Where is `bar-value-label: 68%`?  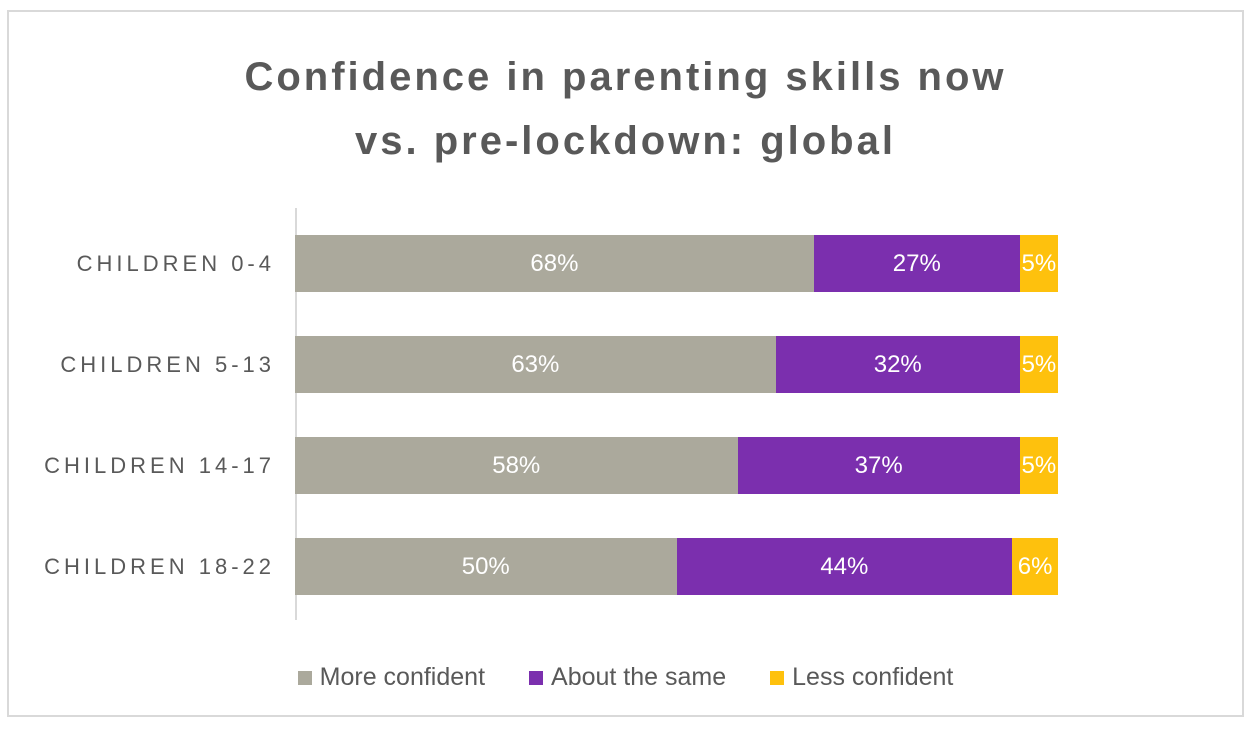 bar-value-label: 68% is located at coordinates (554, 263).